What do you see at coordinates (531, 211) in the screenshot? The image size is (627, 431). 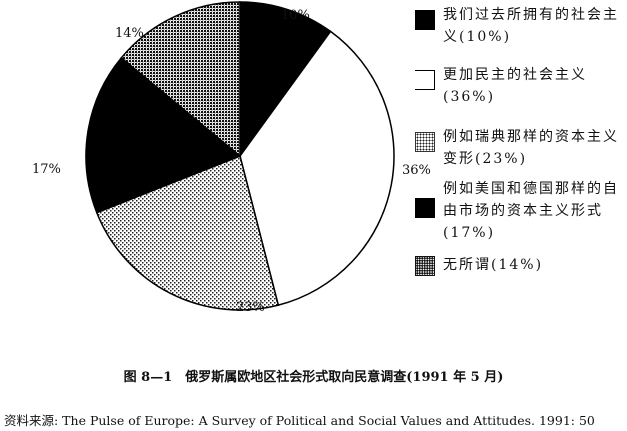 I see `legend-label: 例如美国和德国那样的自由市场的资本主义形式(17%)` at bounding box center [531, 211].